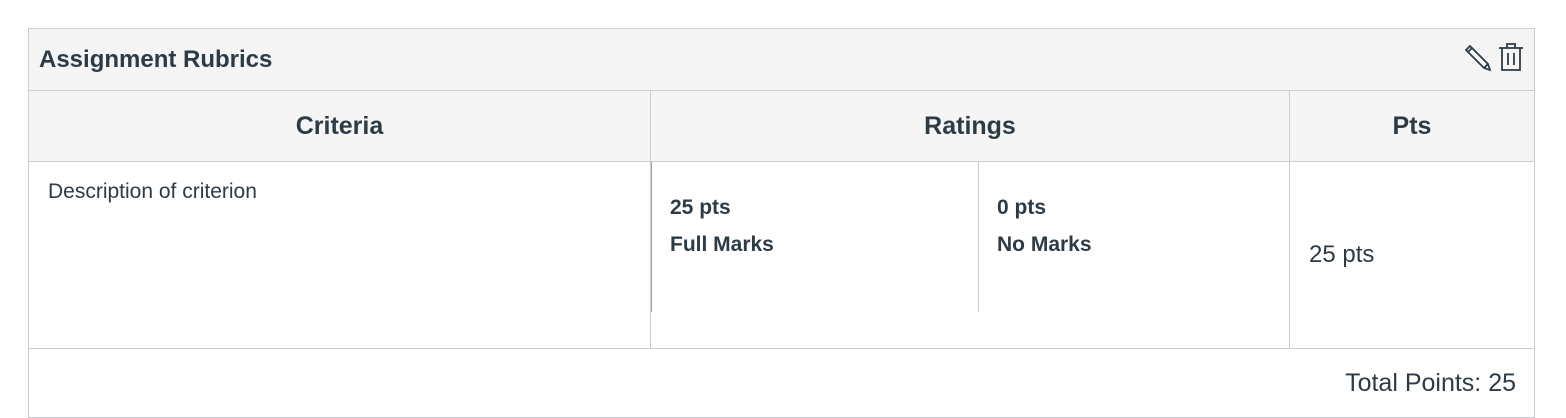 Image resolution: width=1566 pixels, height=418 pixels. Describe the element at coordinates (1477, 59) in the screenshot. I see `pencil-icon` at that location.